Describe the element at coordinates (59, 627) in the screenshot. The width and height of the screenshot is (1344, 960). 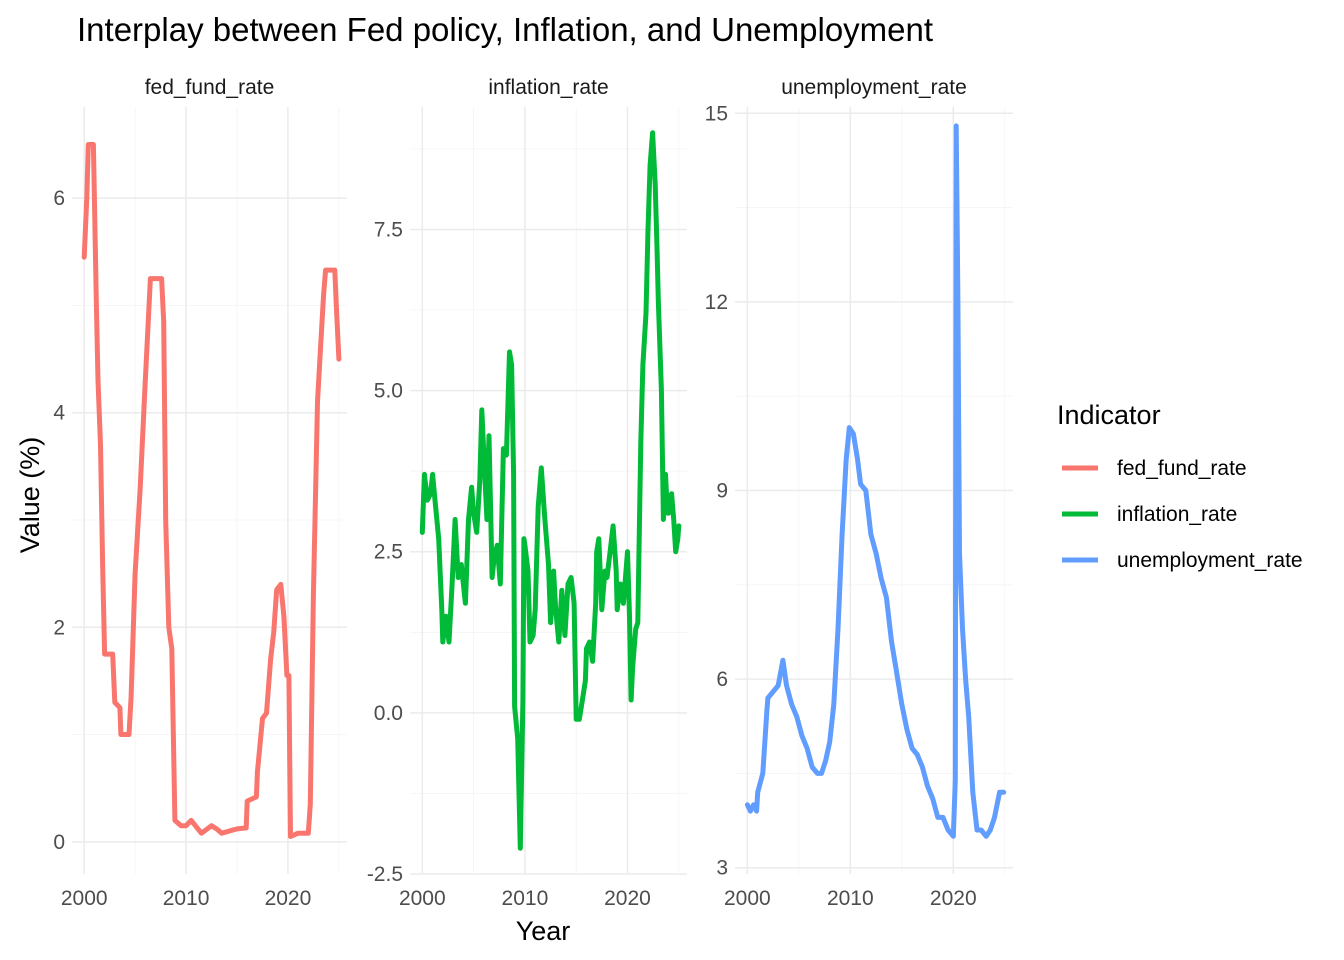
I see `y-tick-label: 2` at that location.